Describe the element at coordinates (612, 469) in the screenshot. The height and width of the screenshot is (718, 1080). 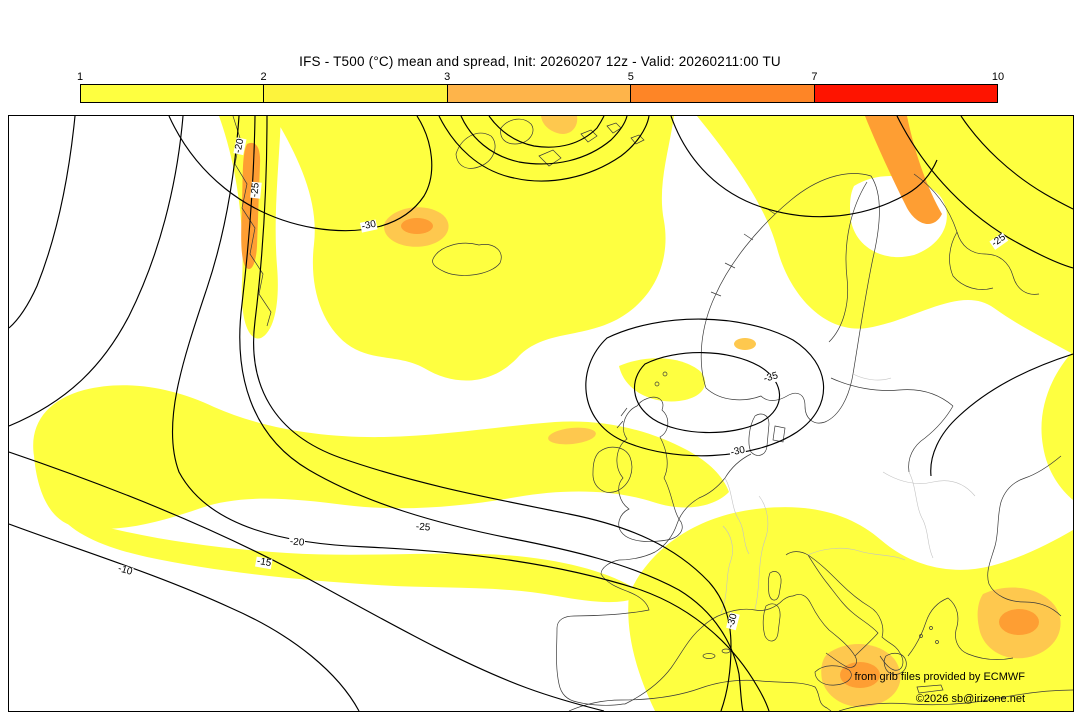
I see `ireland-coast` at that location.